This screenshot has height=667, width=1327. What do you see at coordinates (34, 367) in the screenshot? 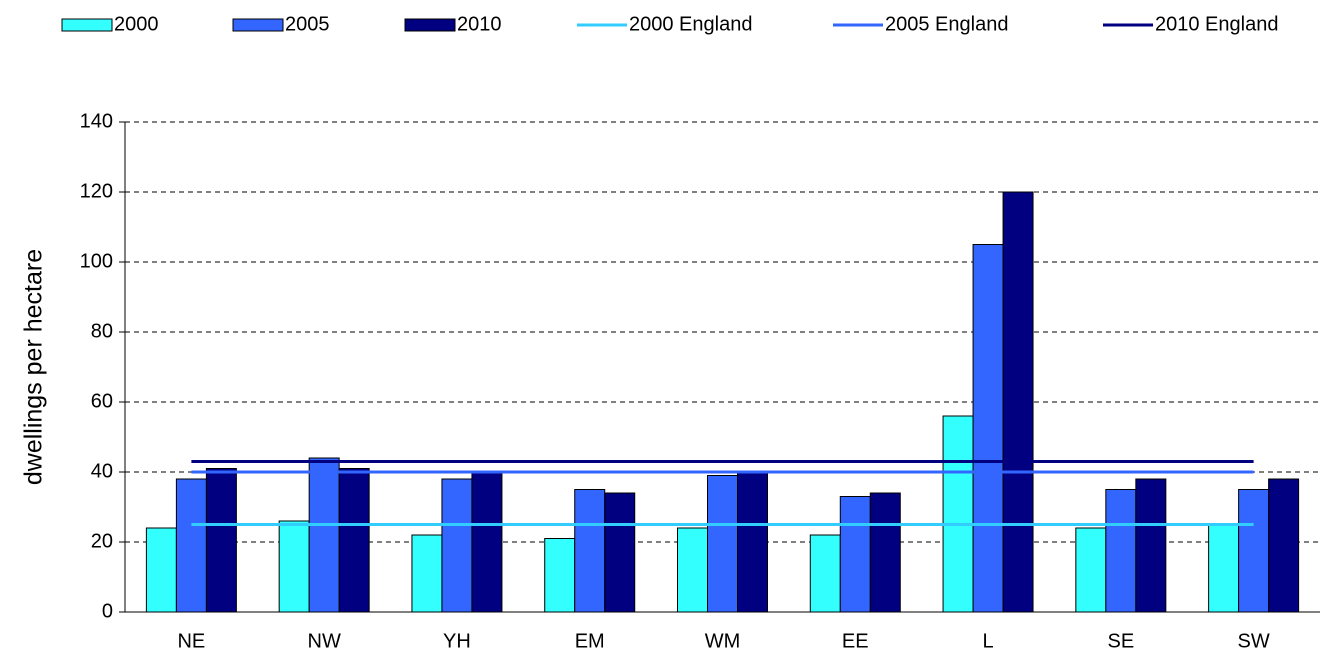
I see `y-axis-title: dwellings per hectare` at bounding box center [34, 367].